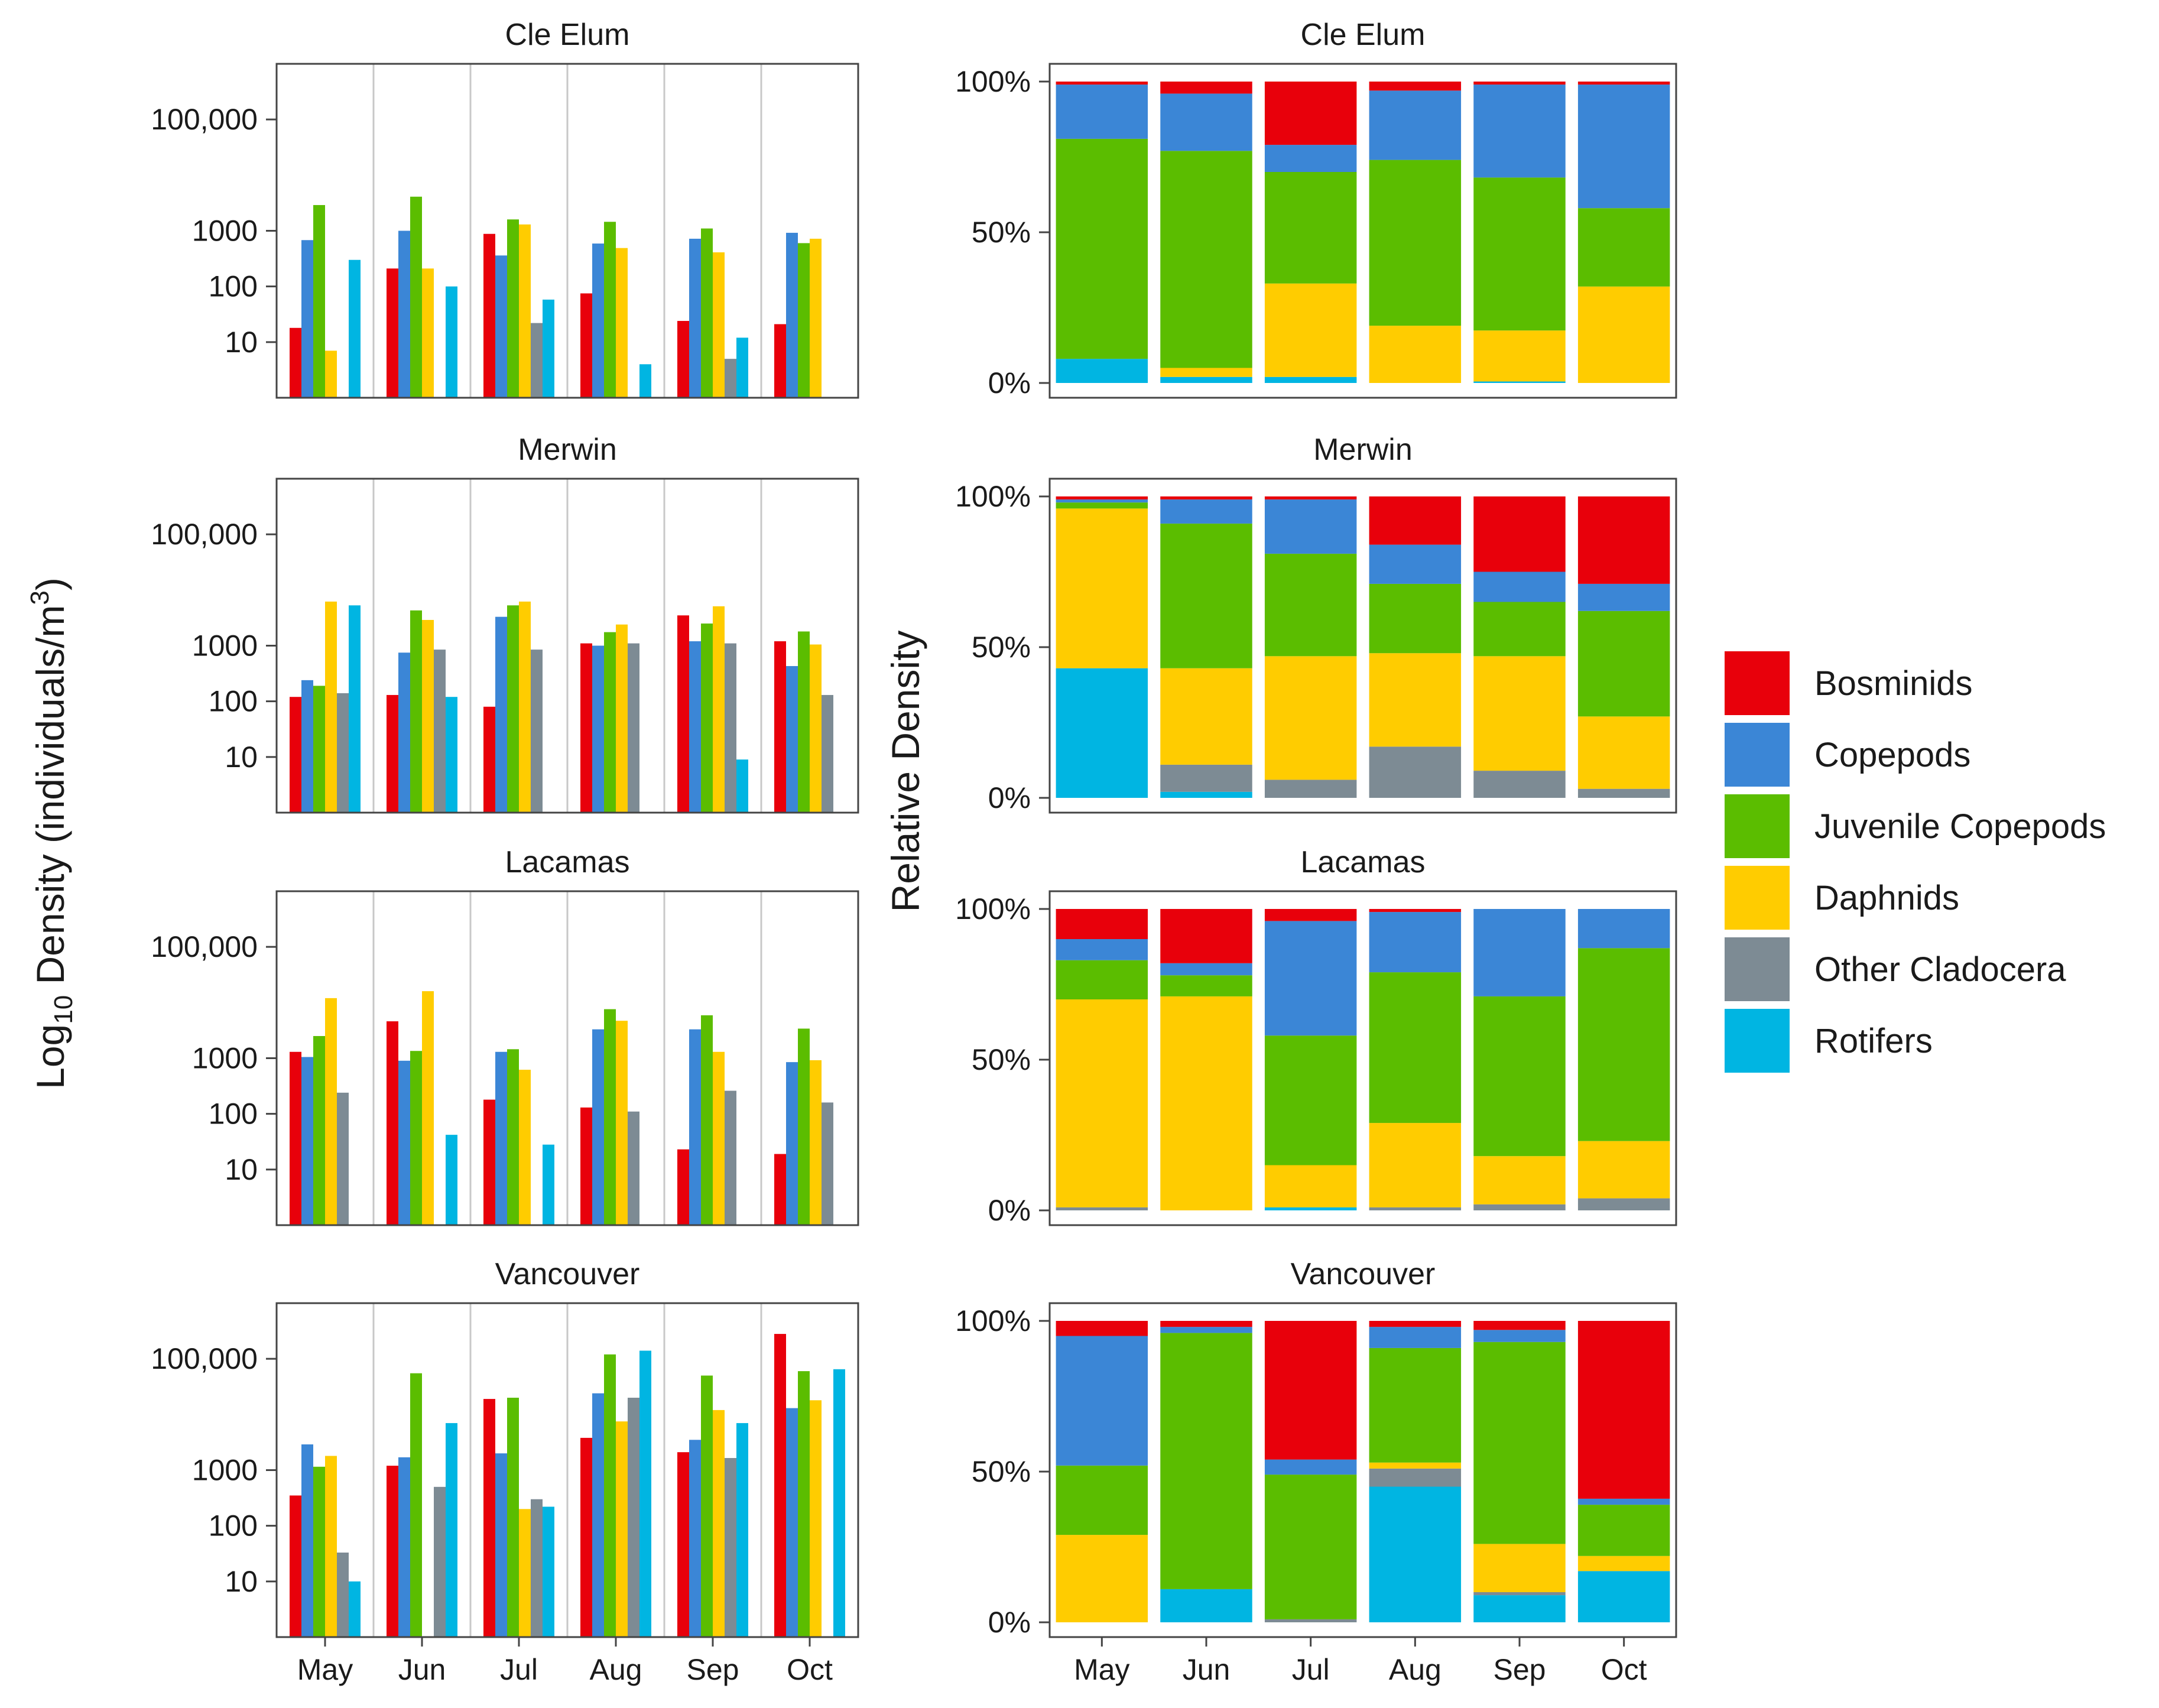 The width and height of the screenshot is (2159, 1708). What do you see at coordinates (1102, 924) in the screenshot?
I see `segment-bosminids-may: Bosminids May: 10%` at bounding box center [1102, 924].